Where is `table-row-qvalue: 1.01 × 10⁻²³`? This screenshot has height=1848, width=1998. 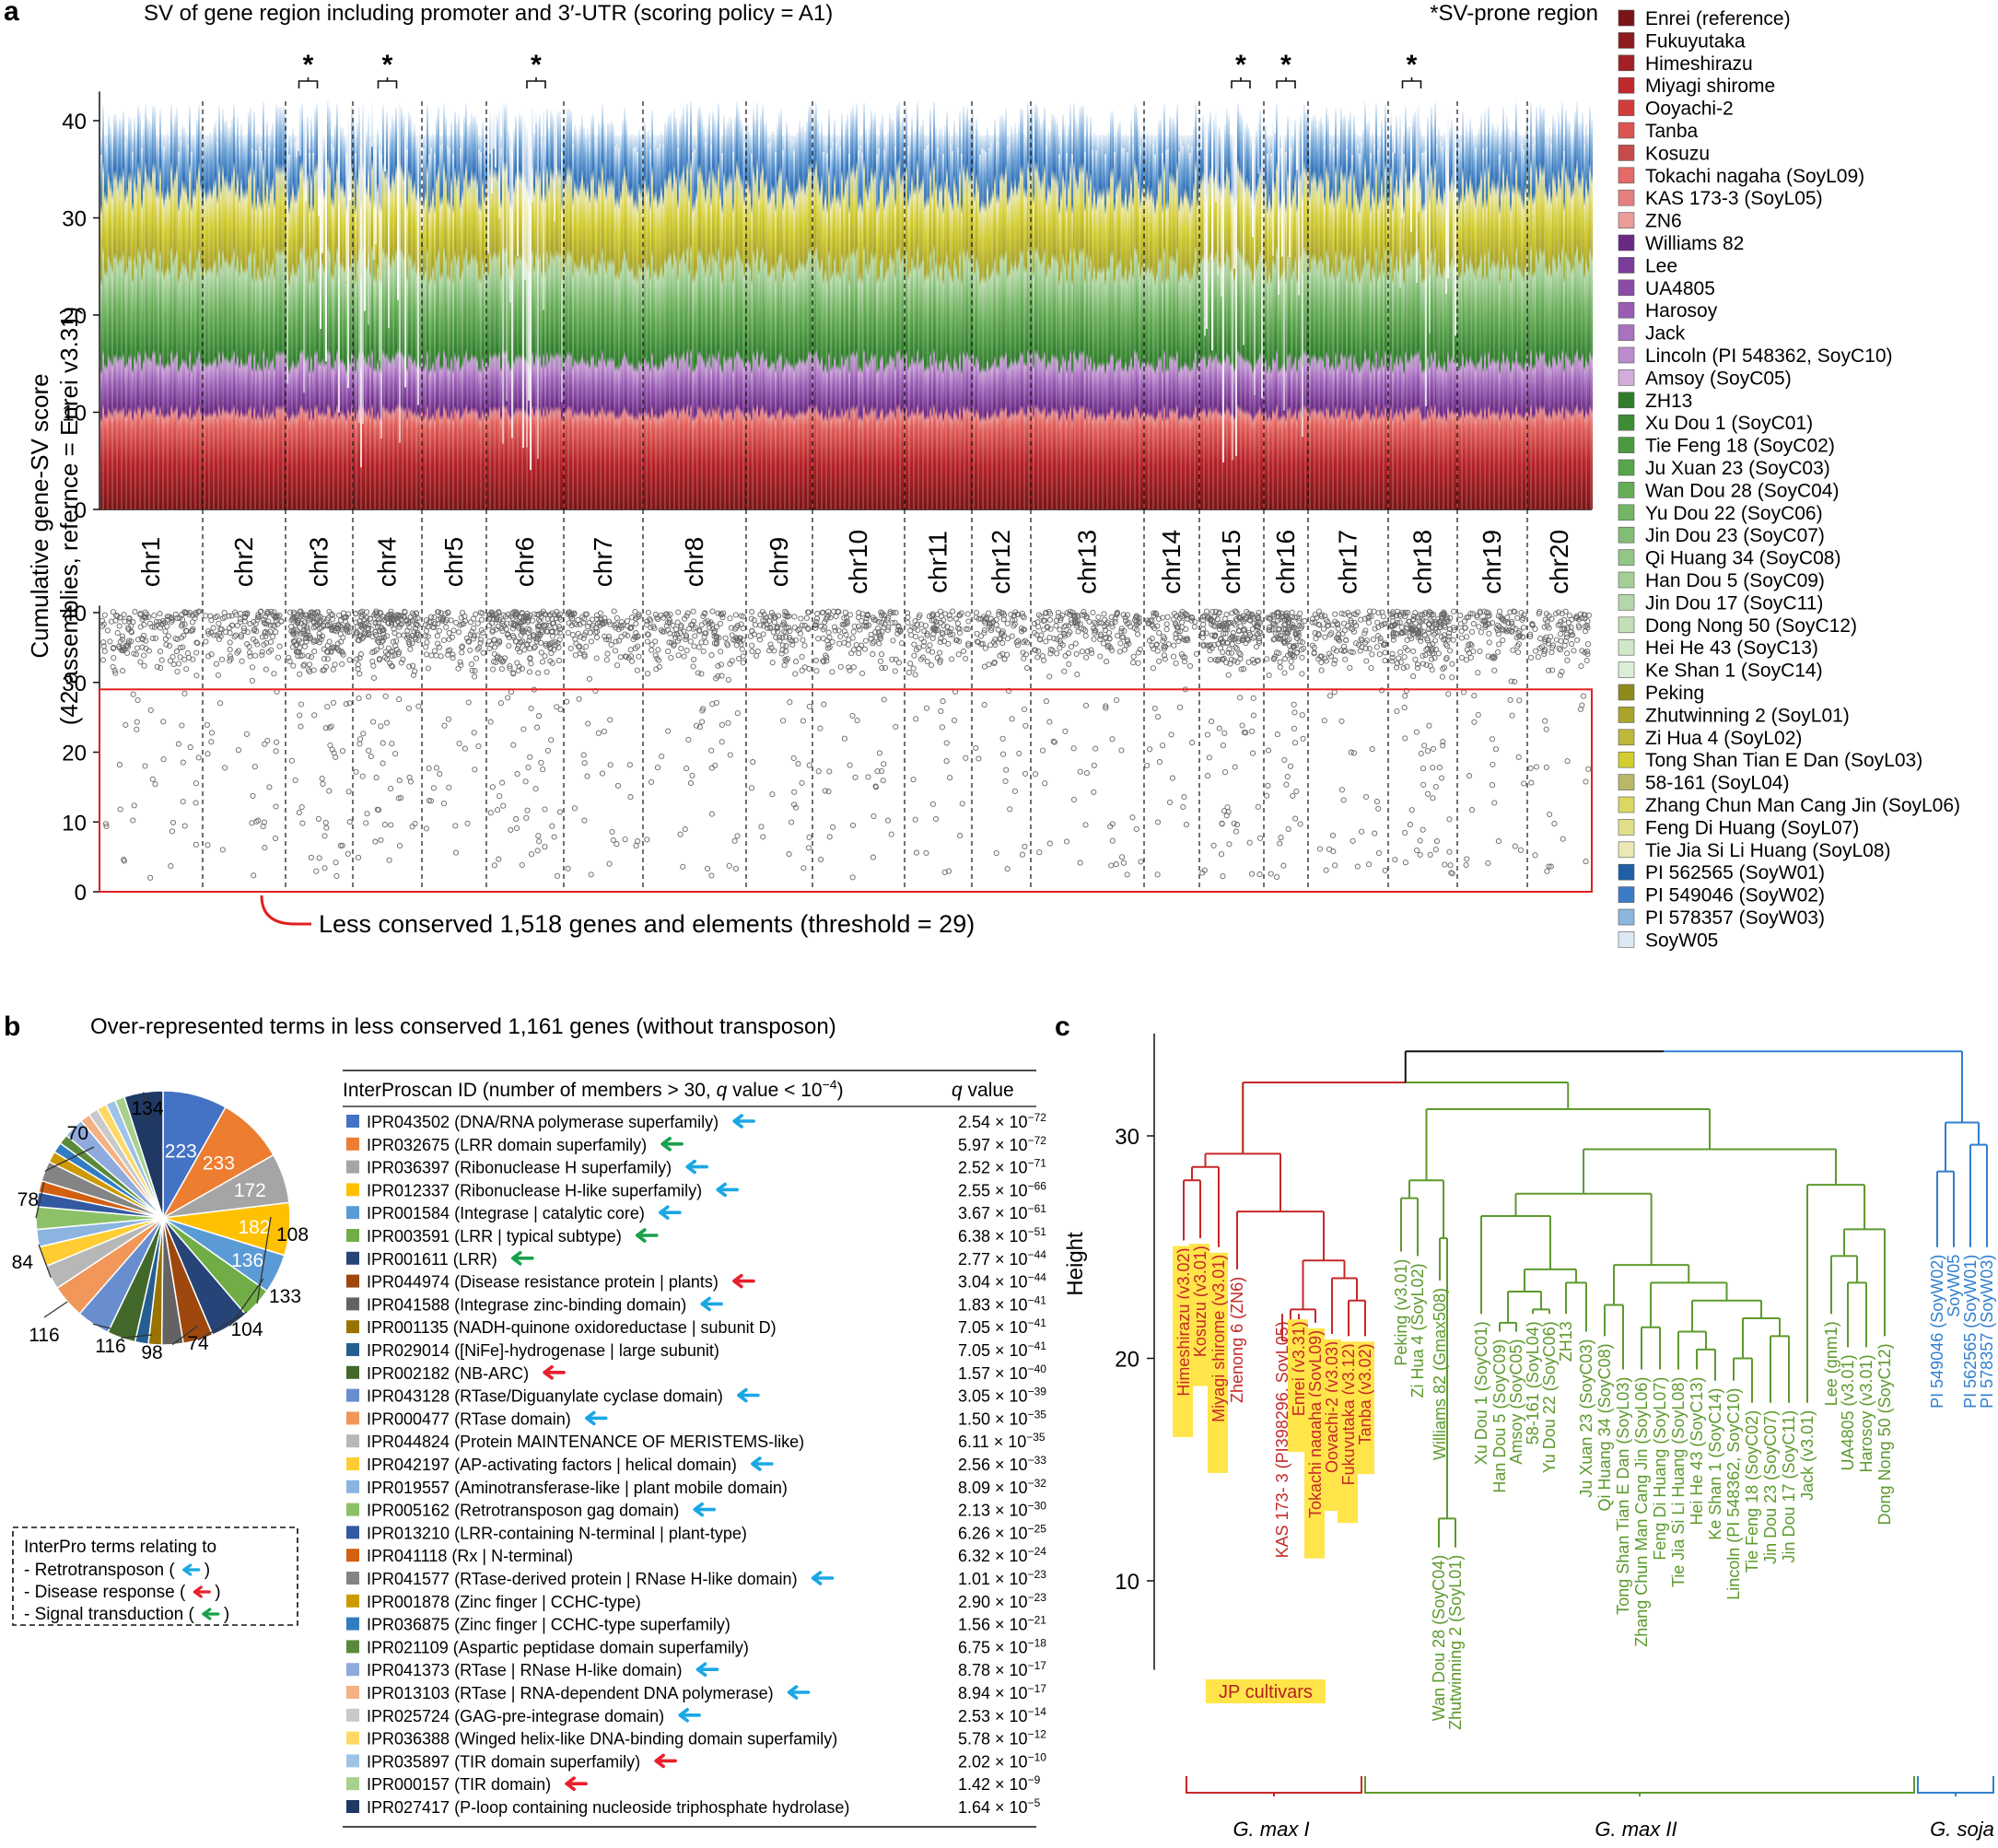
table-row-qvalue: 1.01 × 10⁻²³ is located at coordinates (1002, 1578).